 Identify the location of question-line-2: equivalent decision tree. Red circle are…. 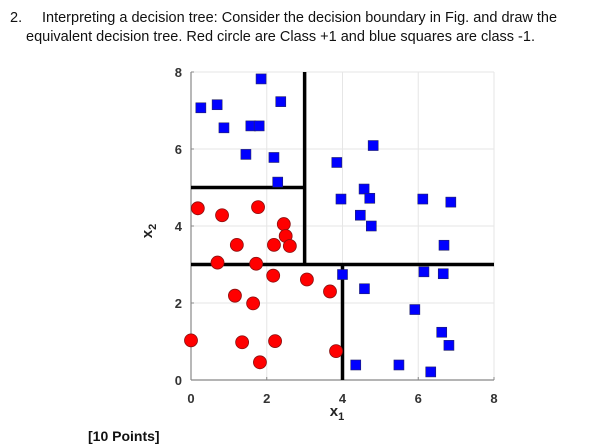
(280, 37).